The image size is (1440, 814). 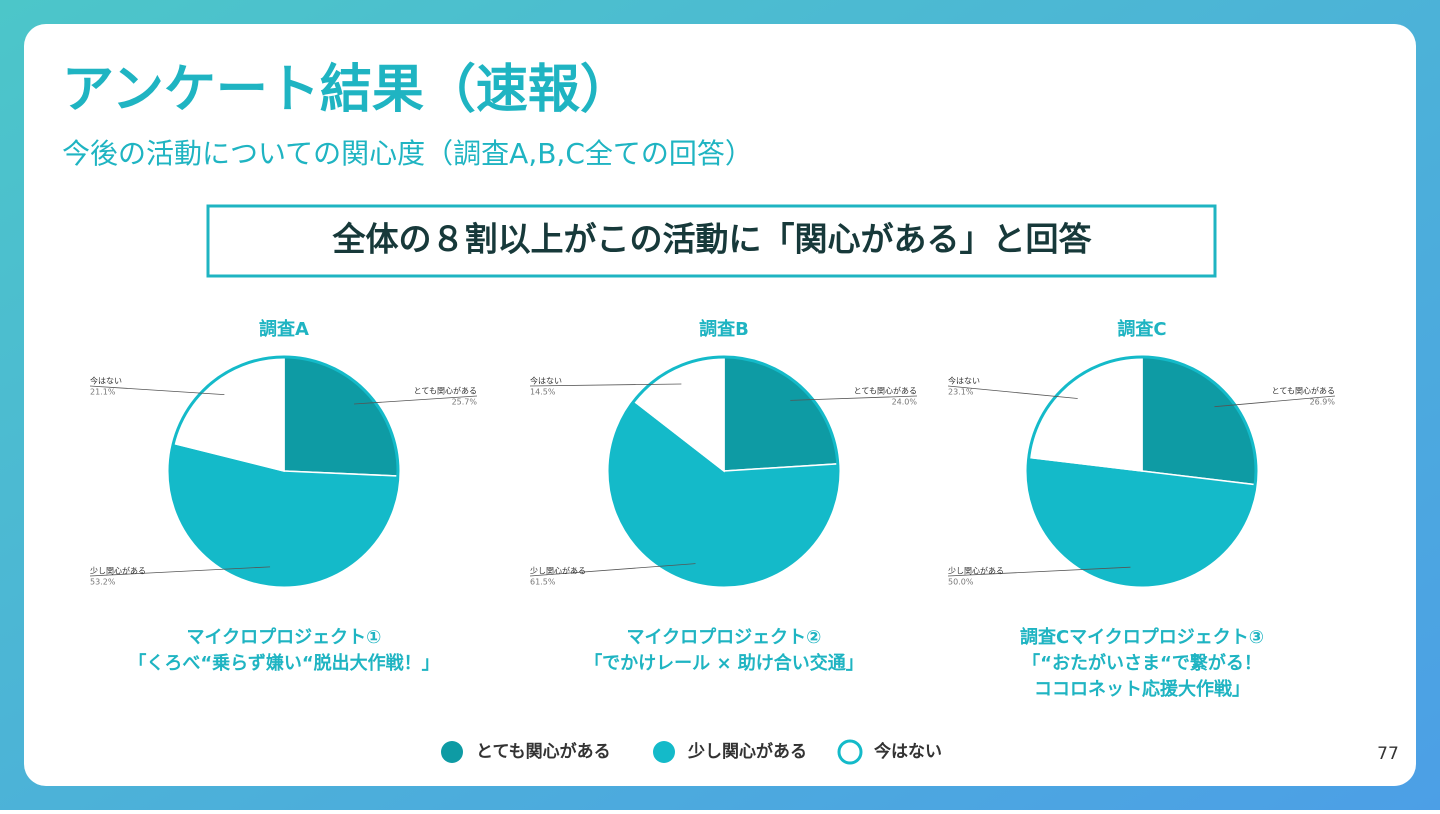 What do you see at coordinates (1142, 663) in the screenshot?
I see `caption: 「“おたがいさま“で繋がる！` at bounding box center [1142, 663].